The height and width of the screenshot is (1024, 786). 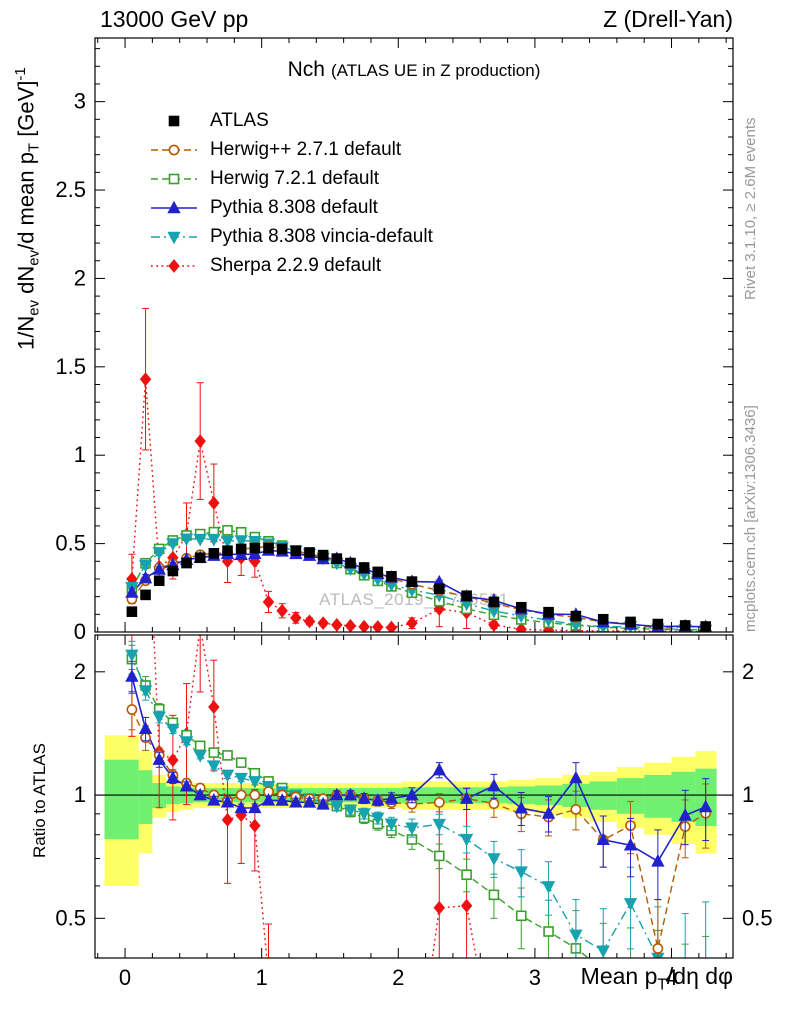 I want to click on series-line-pythia-8-308-vincia-default, so click(x=418, y=584).